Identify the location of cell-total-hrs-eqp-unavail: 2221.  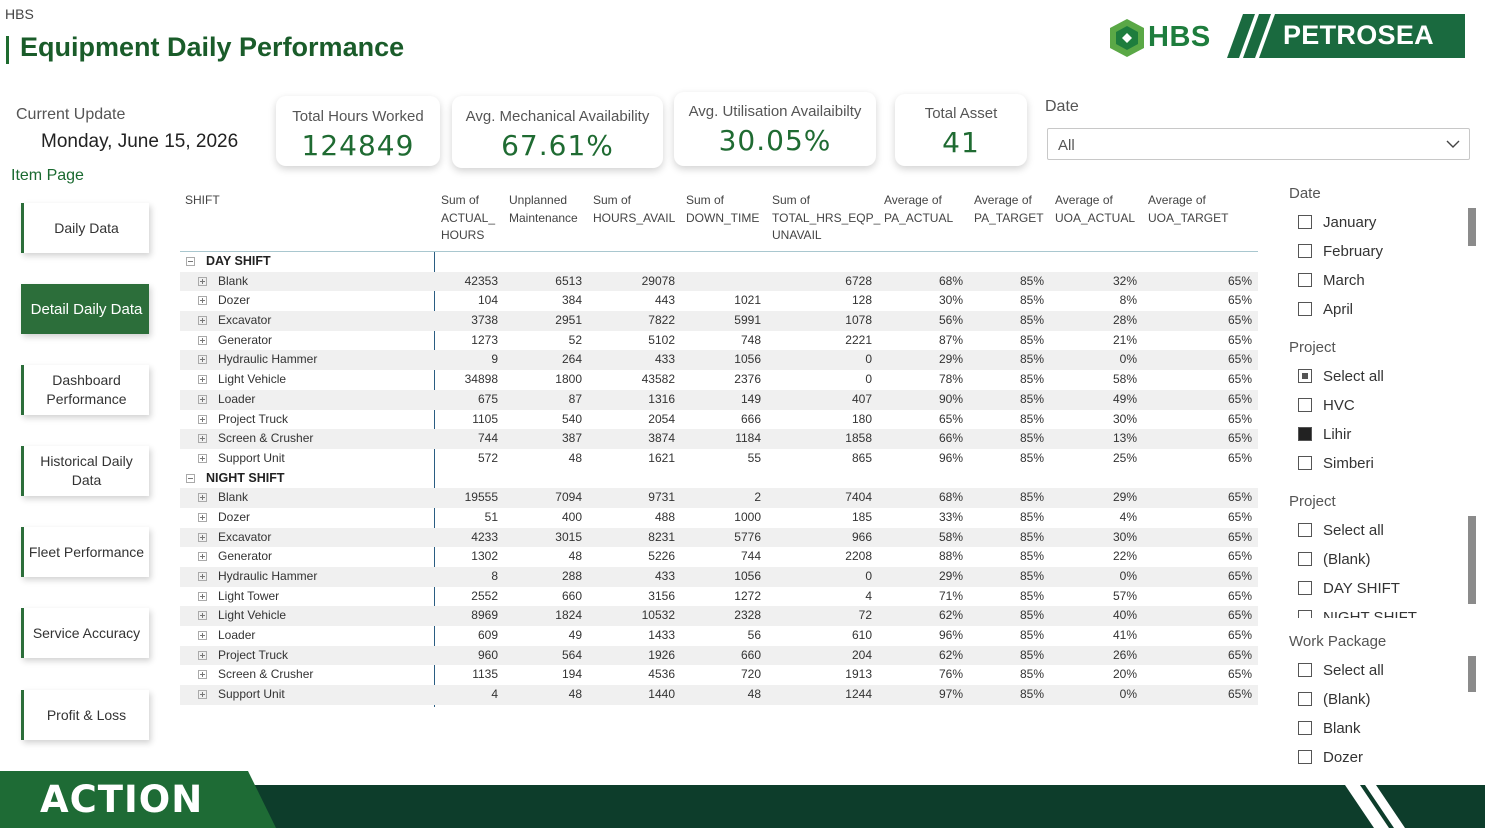
(858, 339).